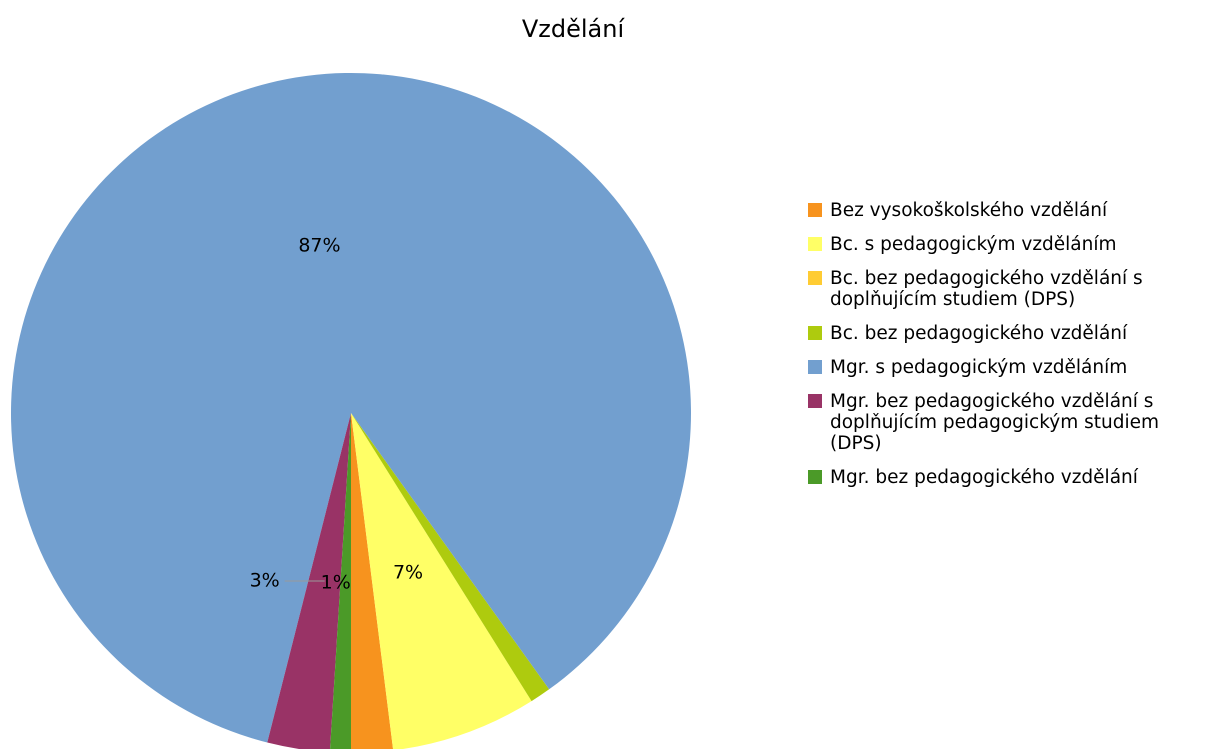  I want to click on legend-label: Mgr. bez pedagogického vzdělání, so click(984, 477).